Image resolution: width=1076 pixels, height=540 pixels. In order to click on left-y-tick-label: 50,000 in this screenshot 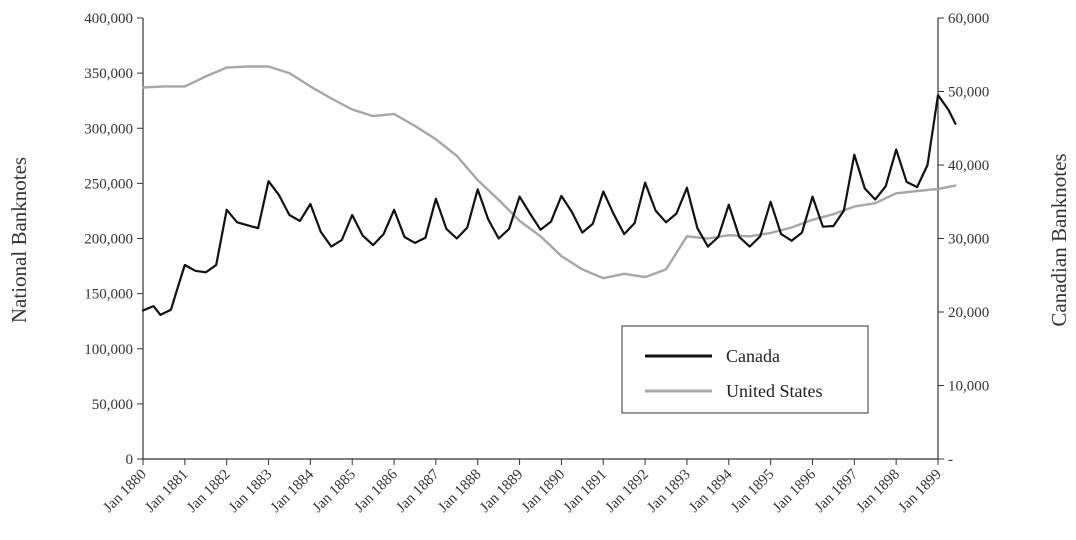, I will do `click(112, 405)`.